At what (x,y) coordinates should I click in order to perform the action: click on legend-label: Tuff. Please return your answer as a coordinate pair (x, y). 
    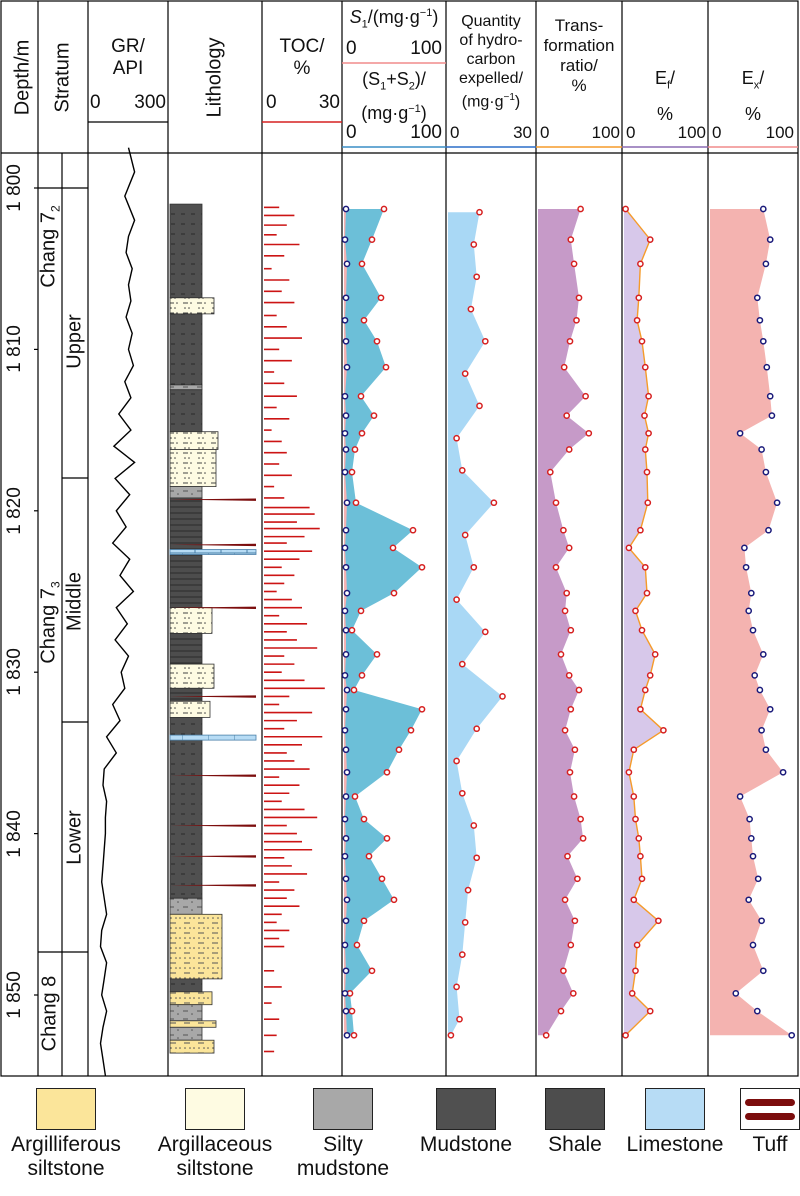
    Looking at the image, I should click on (770, 1144).